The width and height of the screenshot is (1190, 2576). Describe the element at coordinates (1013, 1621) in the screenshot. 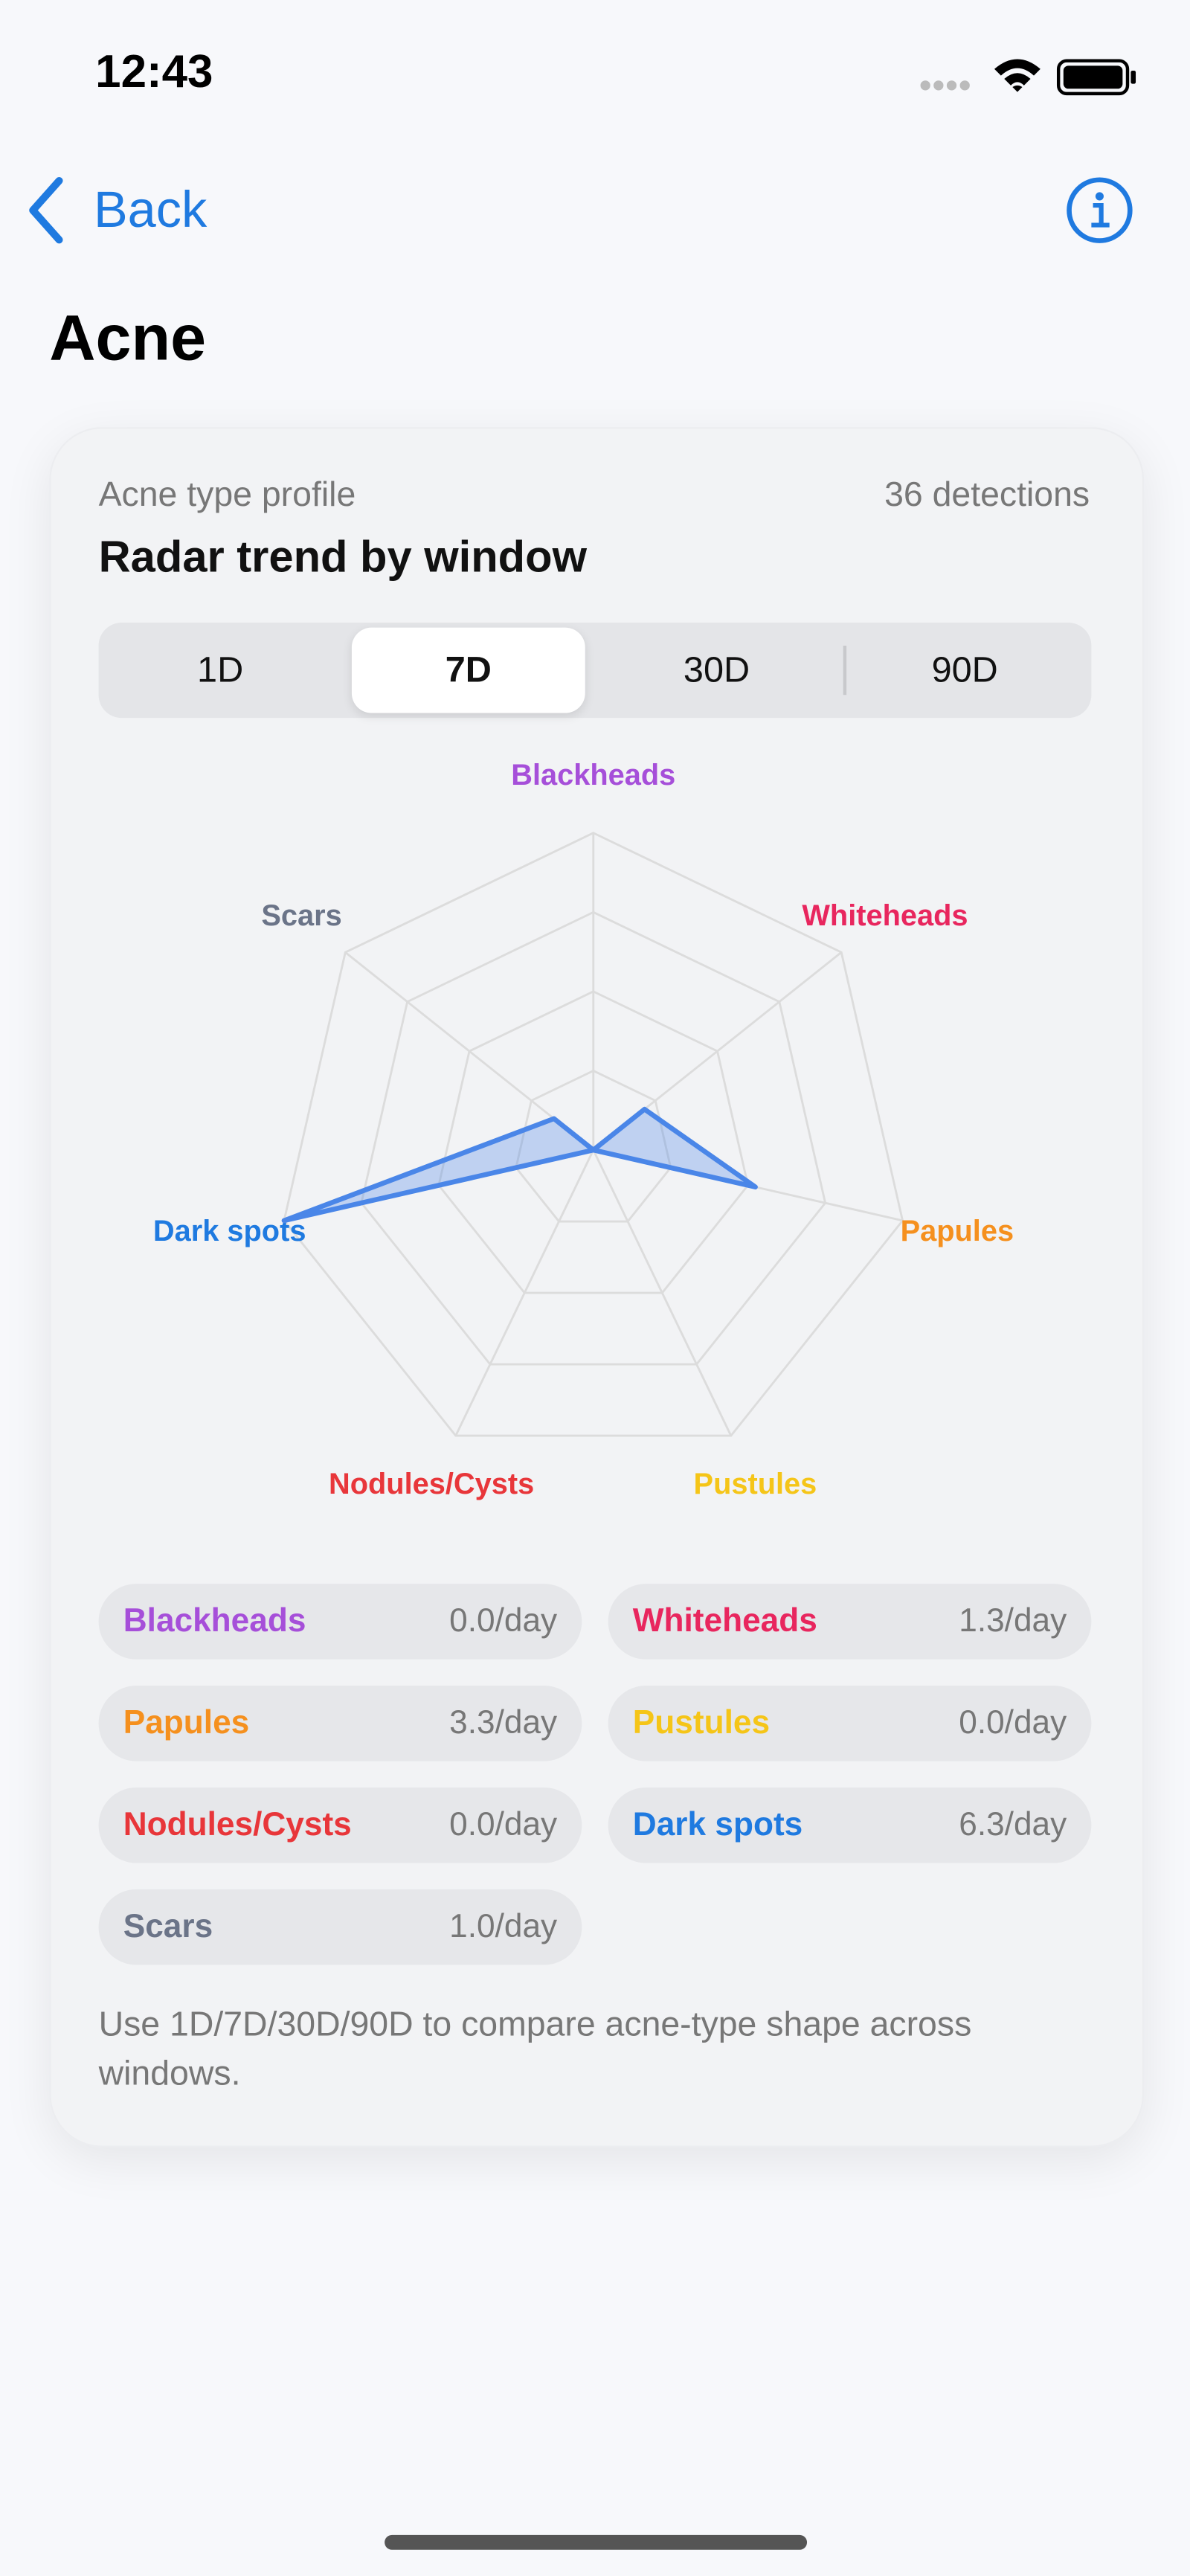

I see `legend-value: 1.3/day` at that location.